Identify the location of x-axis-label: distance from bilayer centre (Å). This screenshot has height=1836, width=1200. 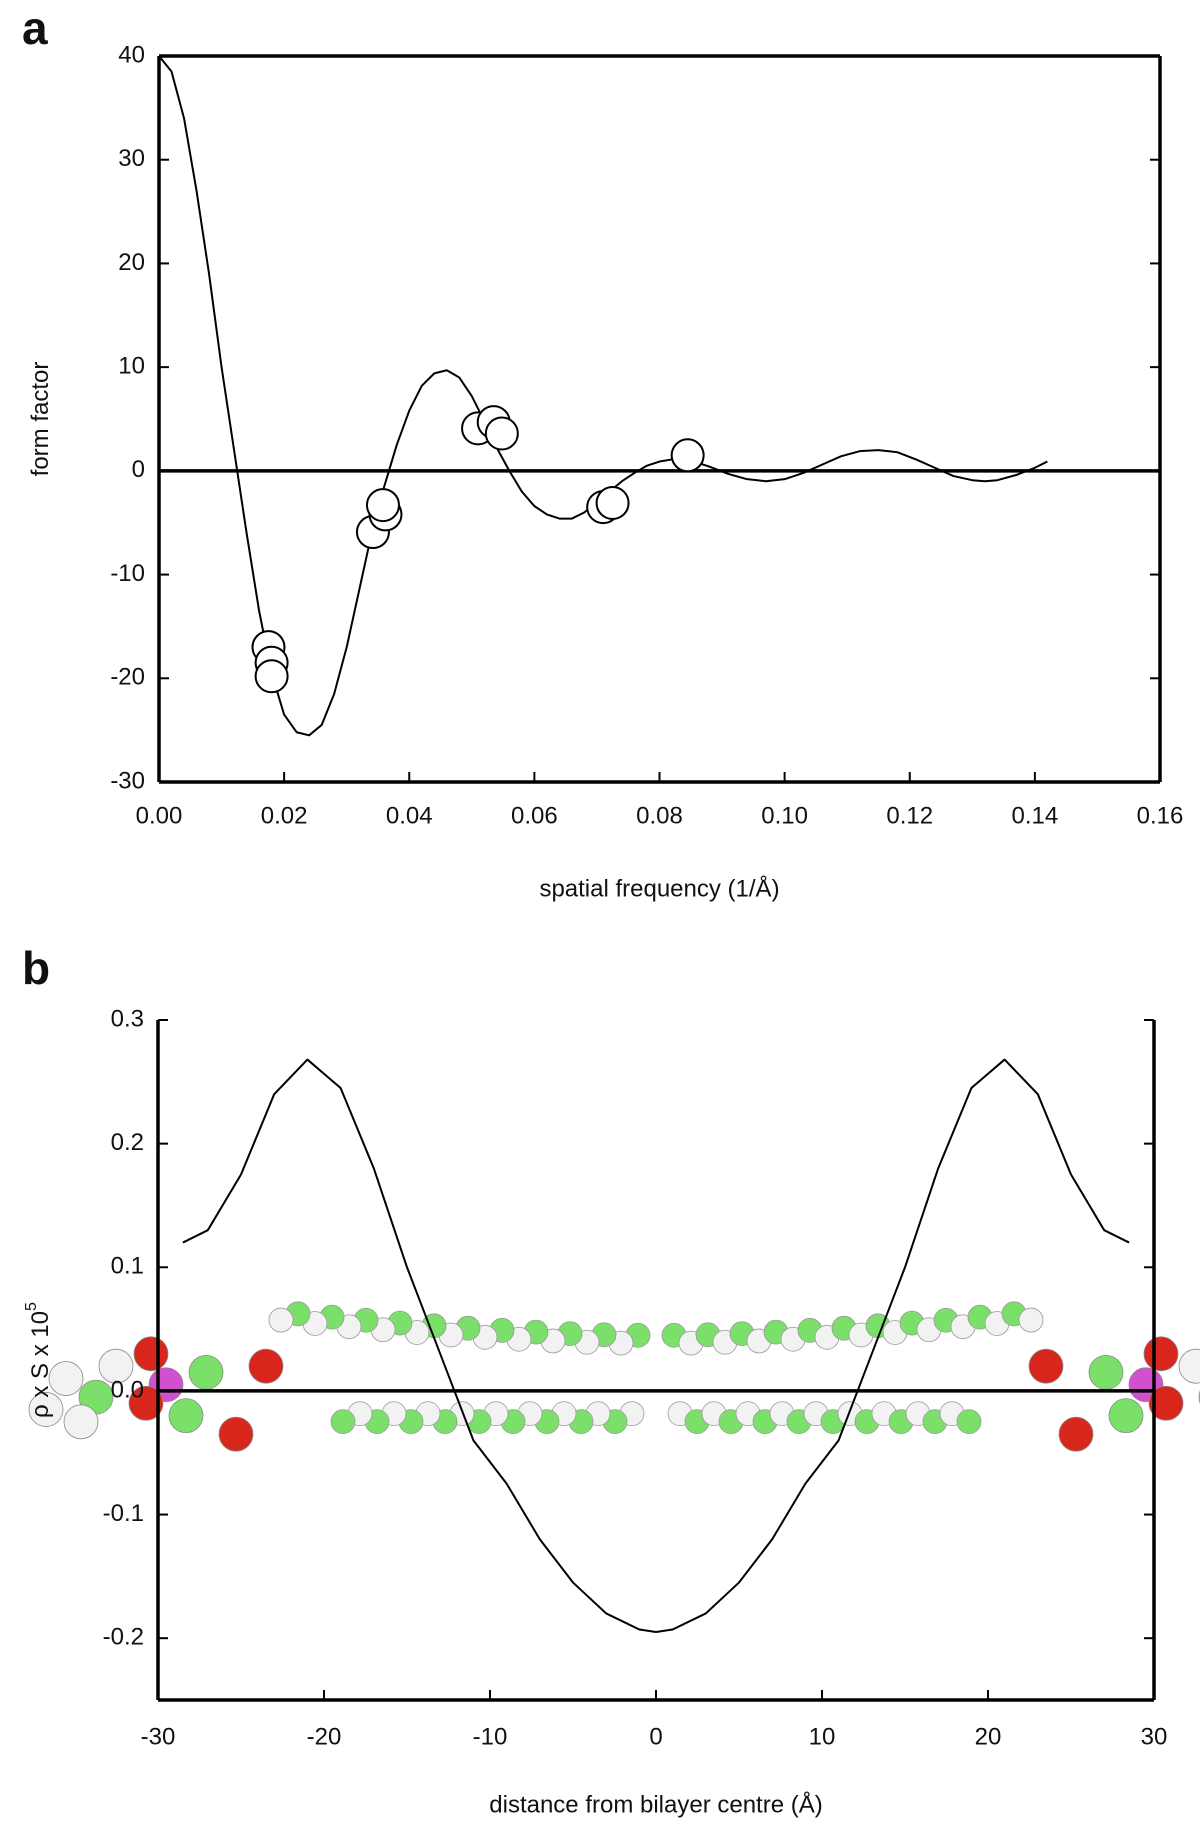
(655, 1804).